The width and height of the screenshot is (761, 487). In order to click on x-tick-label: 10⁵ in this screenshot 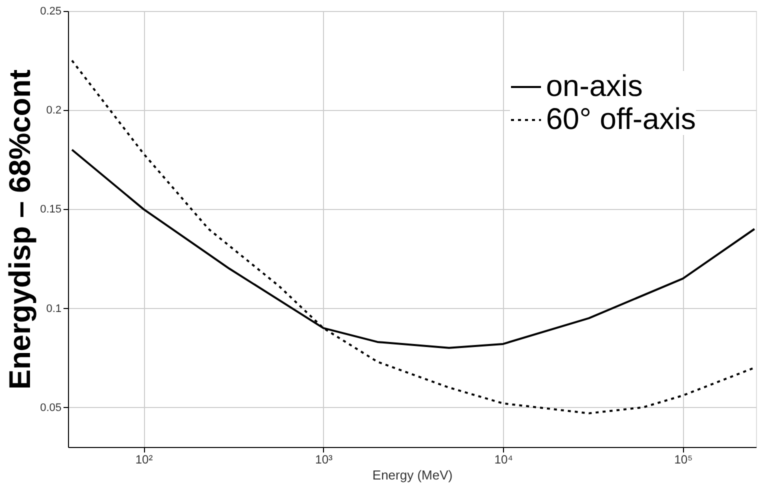, I will do `click(683, 459)`.